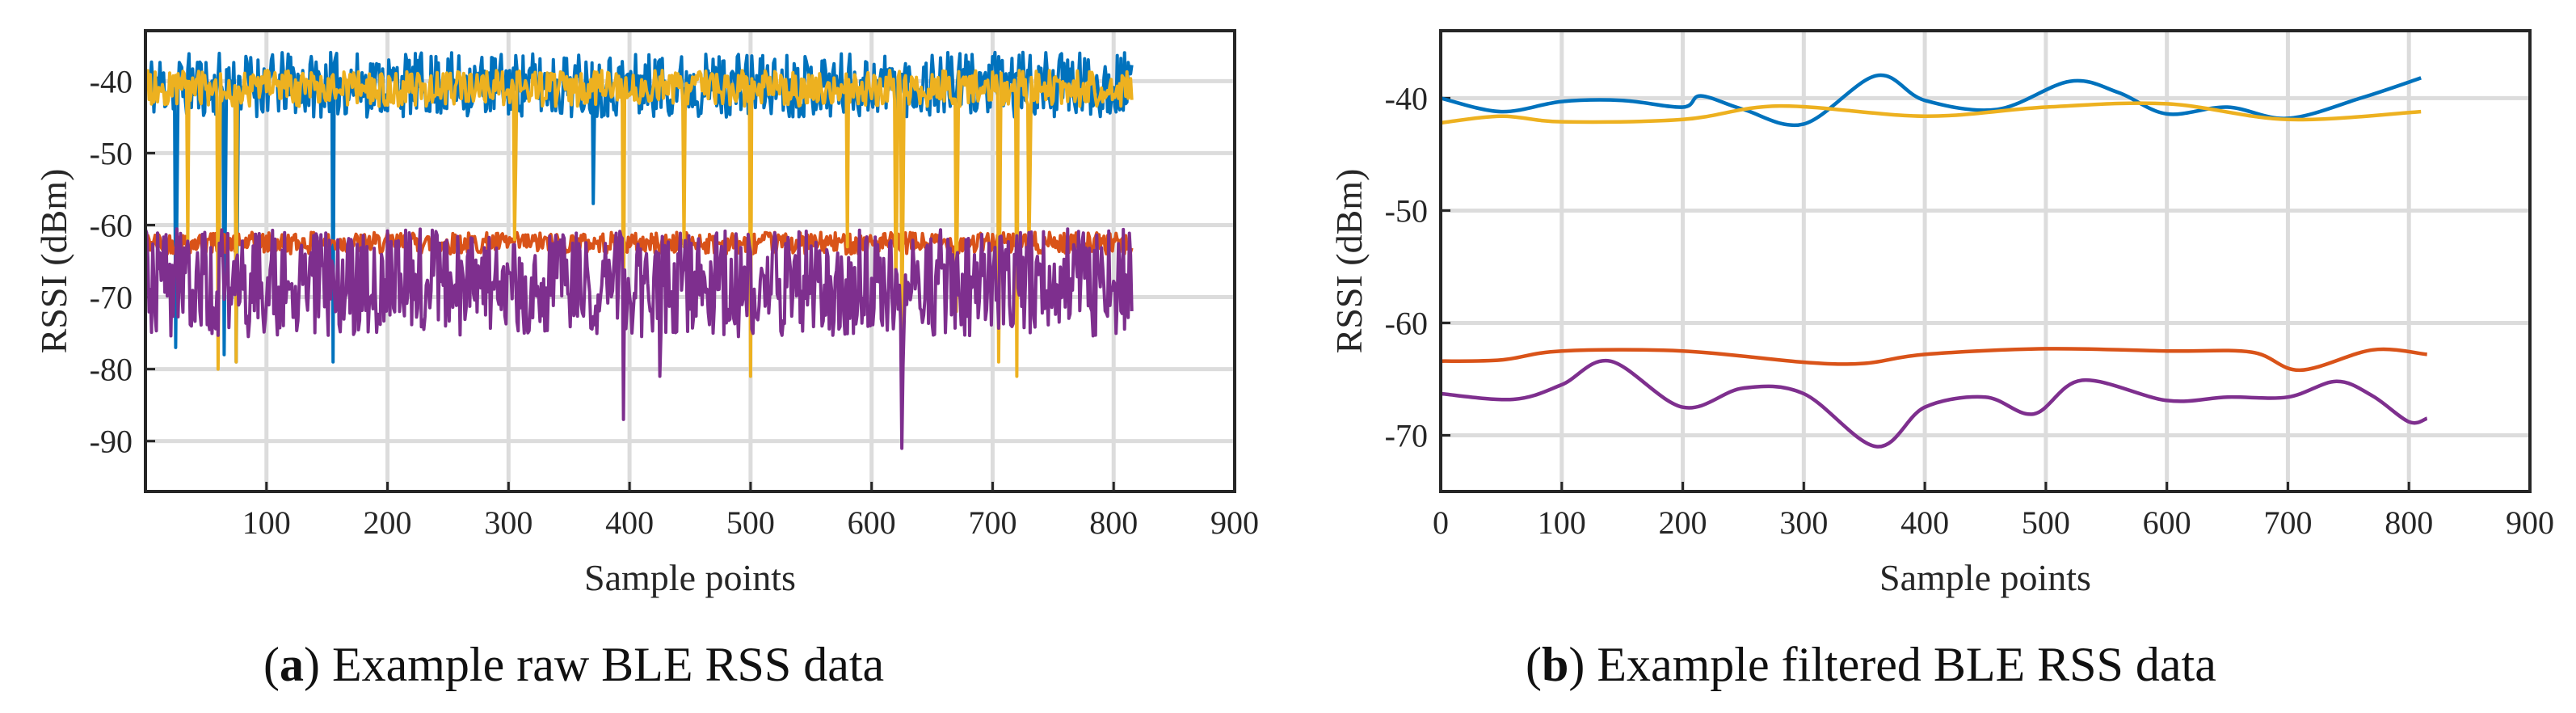 The image size is (2576, 713). I want to click on x-axis-label-b: Sample points, so click(1985, 578).